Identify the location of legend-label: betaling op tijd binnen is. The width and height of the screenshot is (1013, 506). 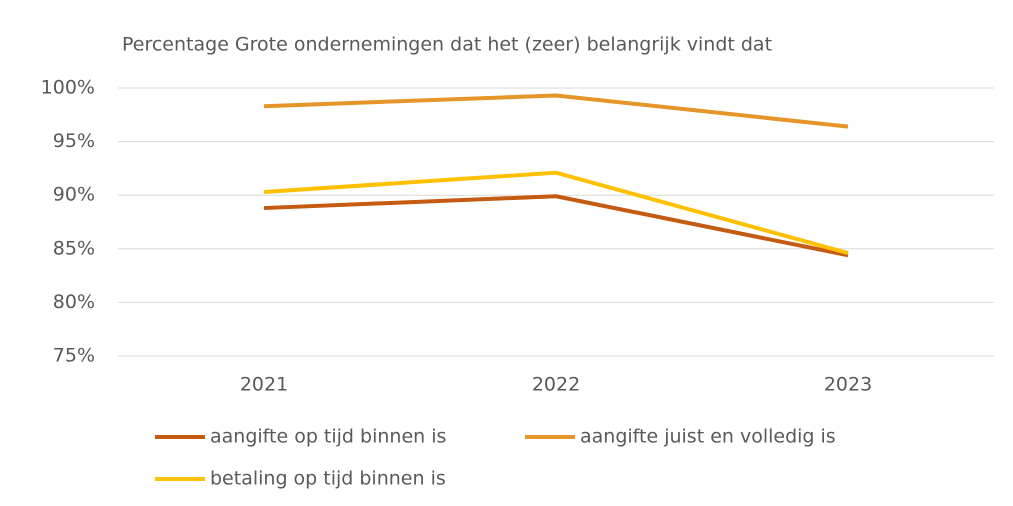
(328, 479).